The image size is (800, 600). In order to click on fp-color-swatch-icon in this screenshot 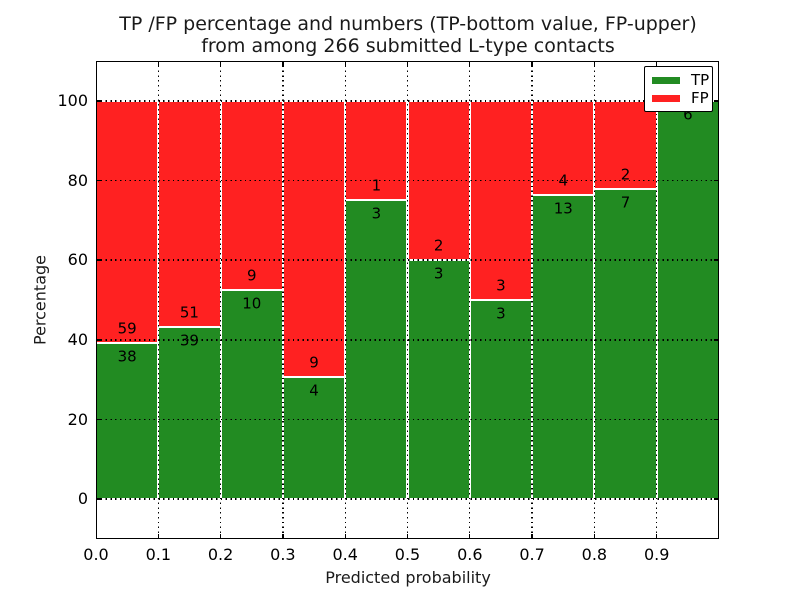, I will do `click(666, 98)`.